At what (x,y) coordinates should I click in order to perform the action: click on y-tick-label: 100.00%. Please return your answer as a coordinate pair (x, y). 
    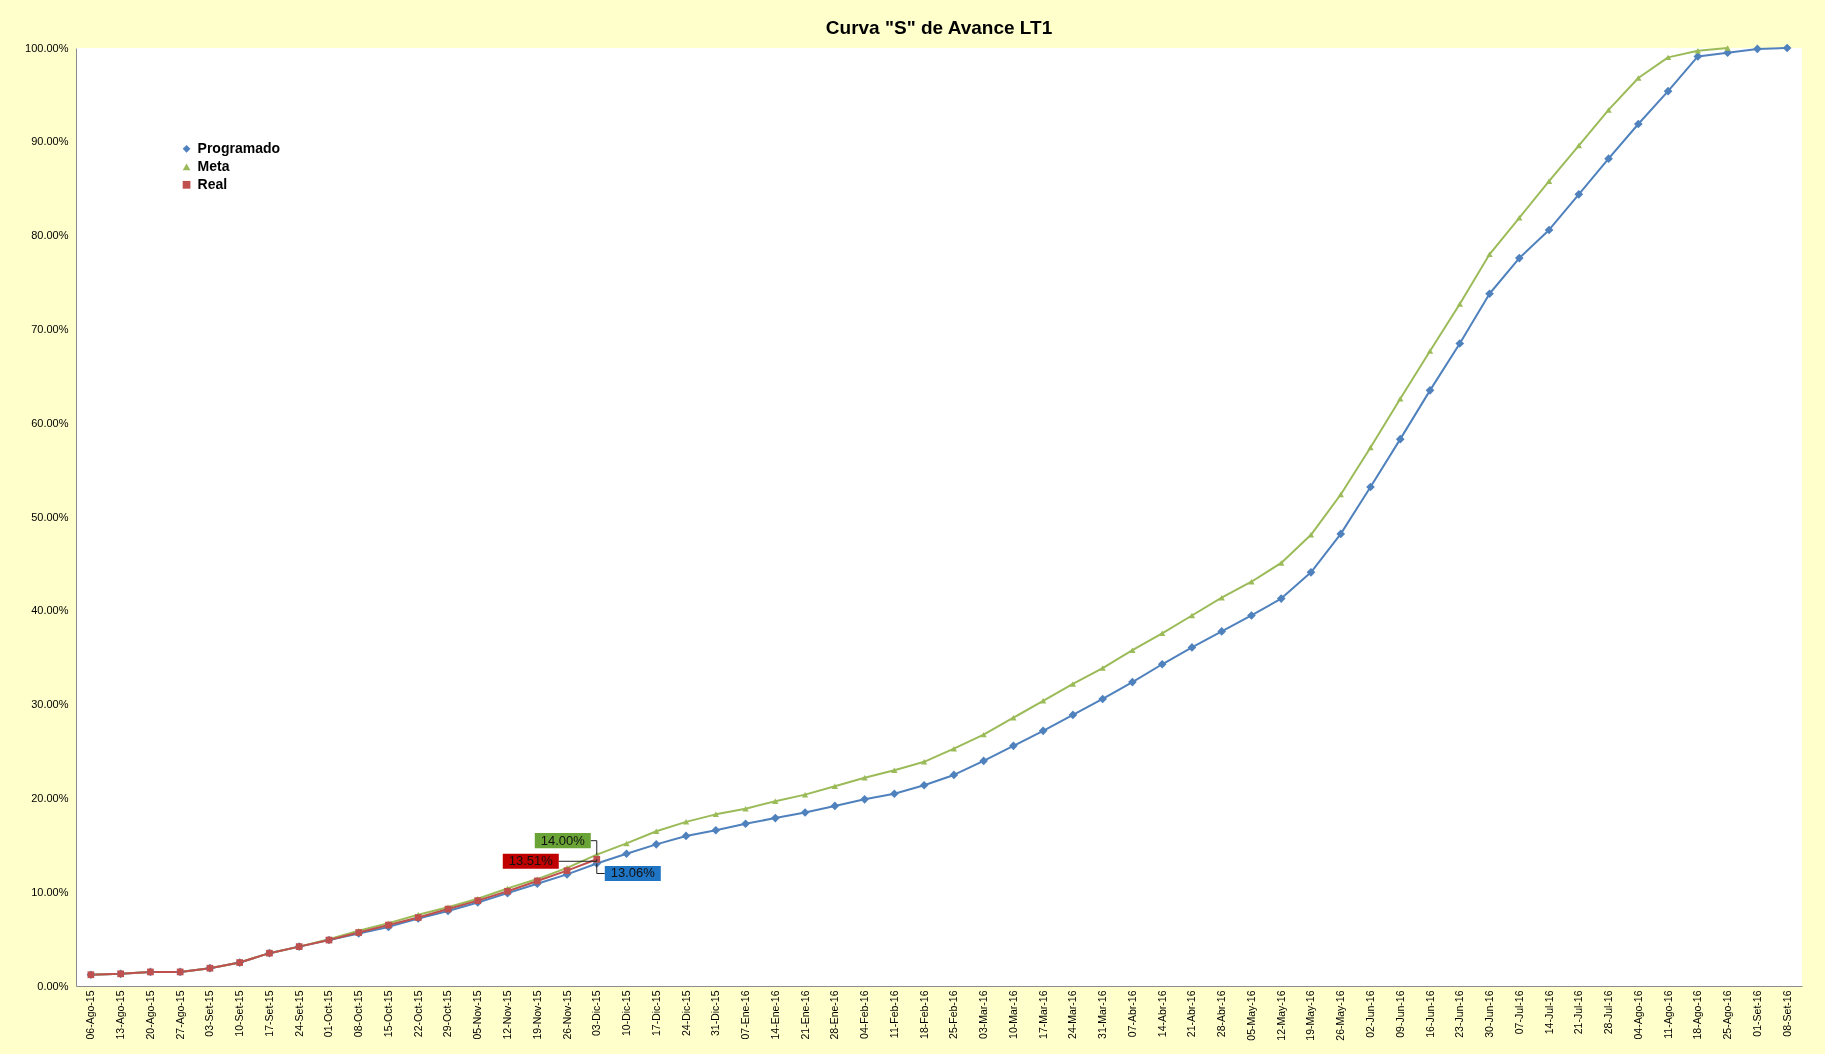
    Looking at the image, I should click on (47, 47).